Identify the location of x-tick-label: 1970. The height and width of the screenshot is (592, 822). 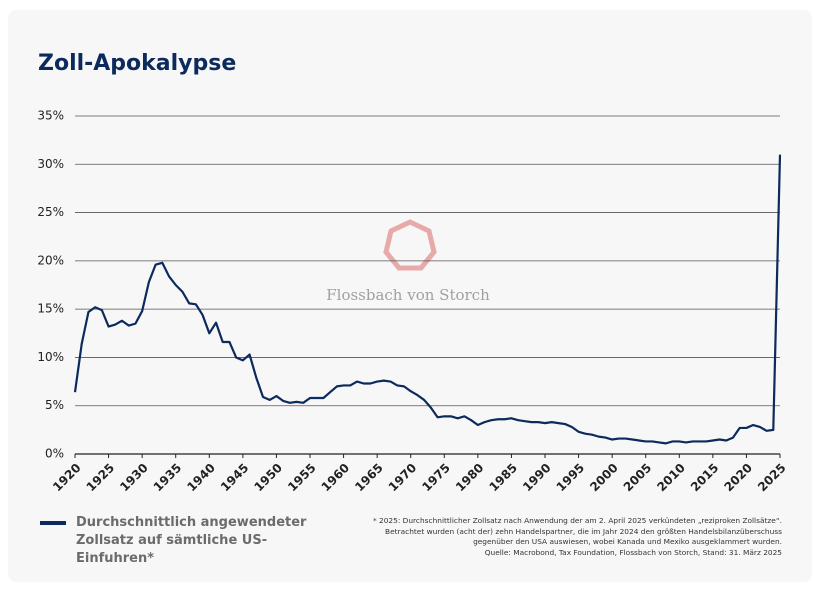
(403, 478).